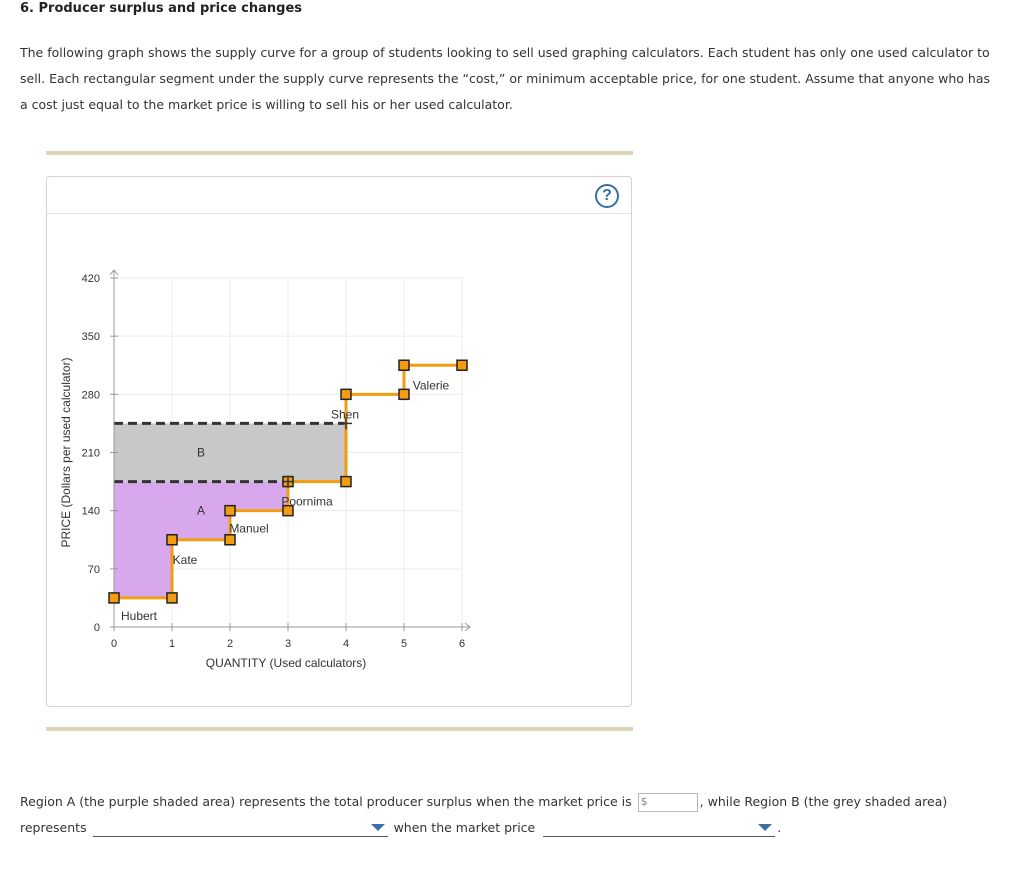 The width and height of the screenshot is (1024, 876). I want to click on x-tick-label: 3, so click(288, 644).